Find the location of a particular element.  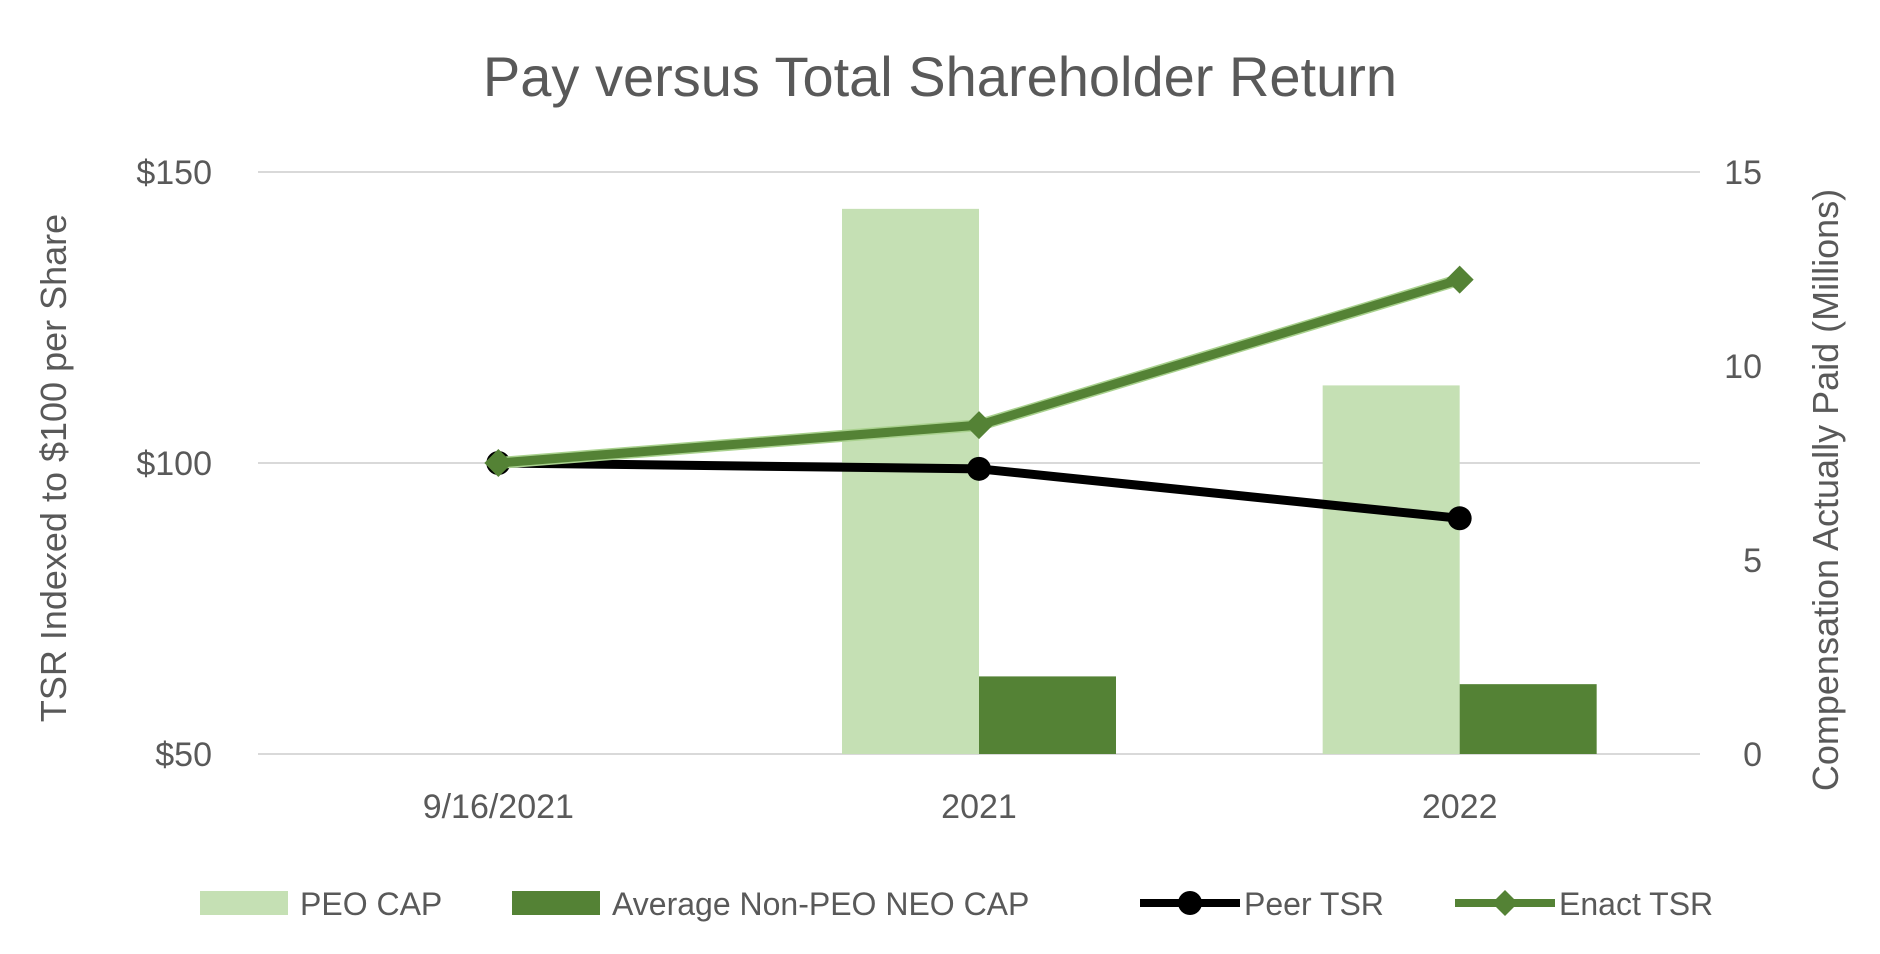

right-tick-label: 5 is located at coordinates (1752, 561).